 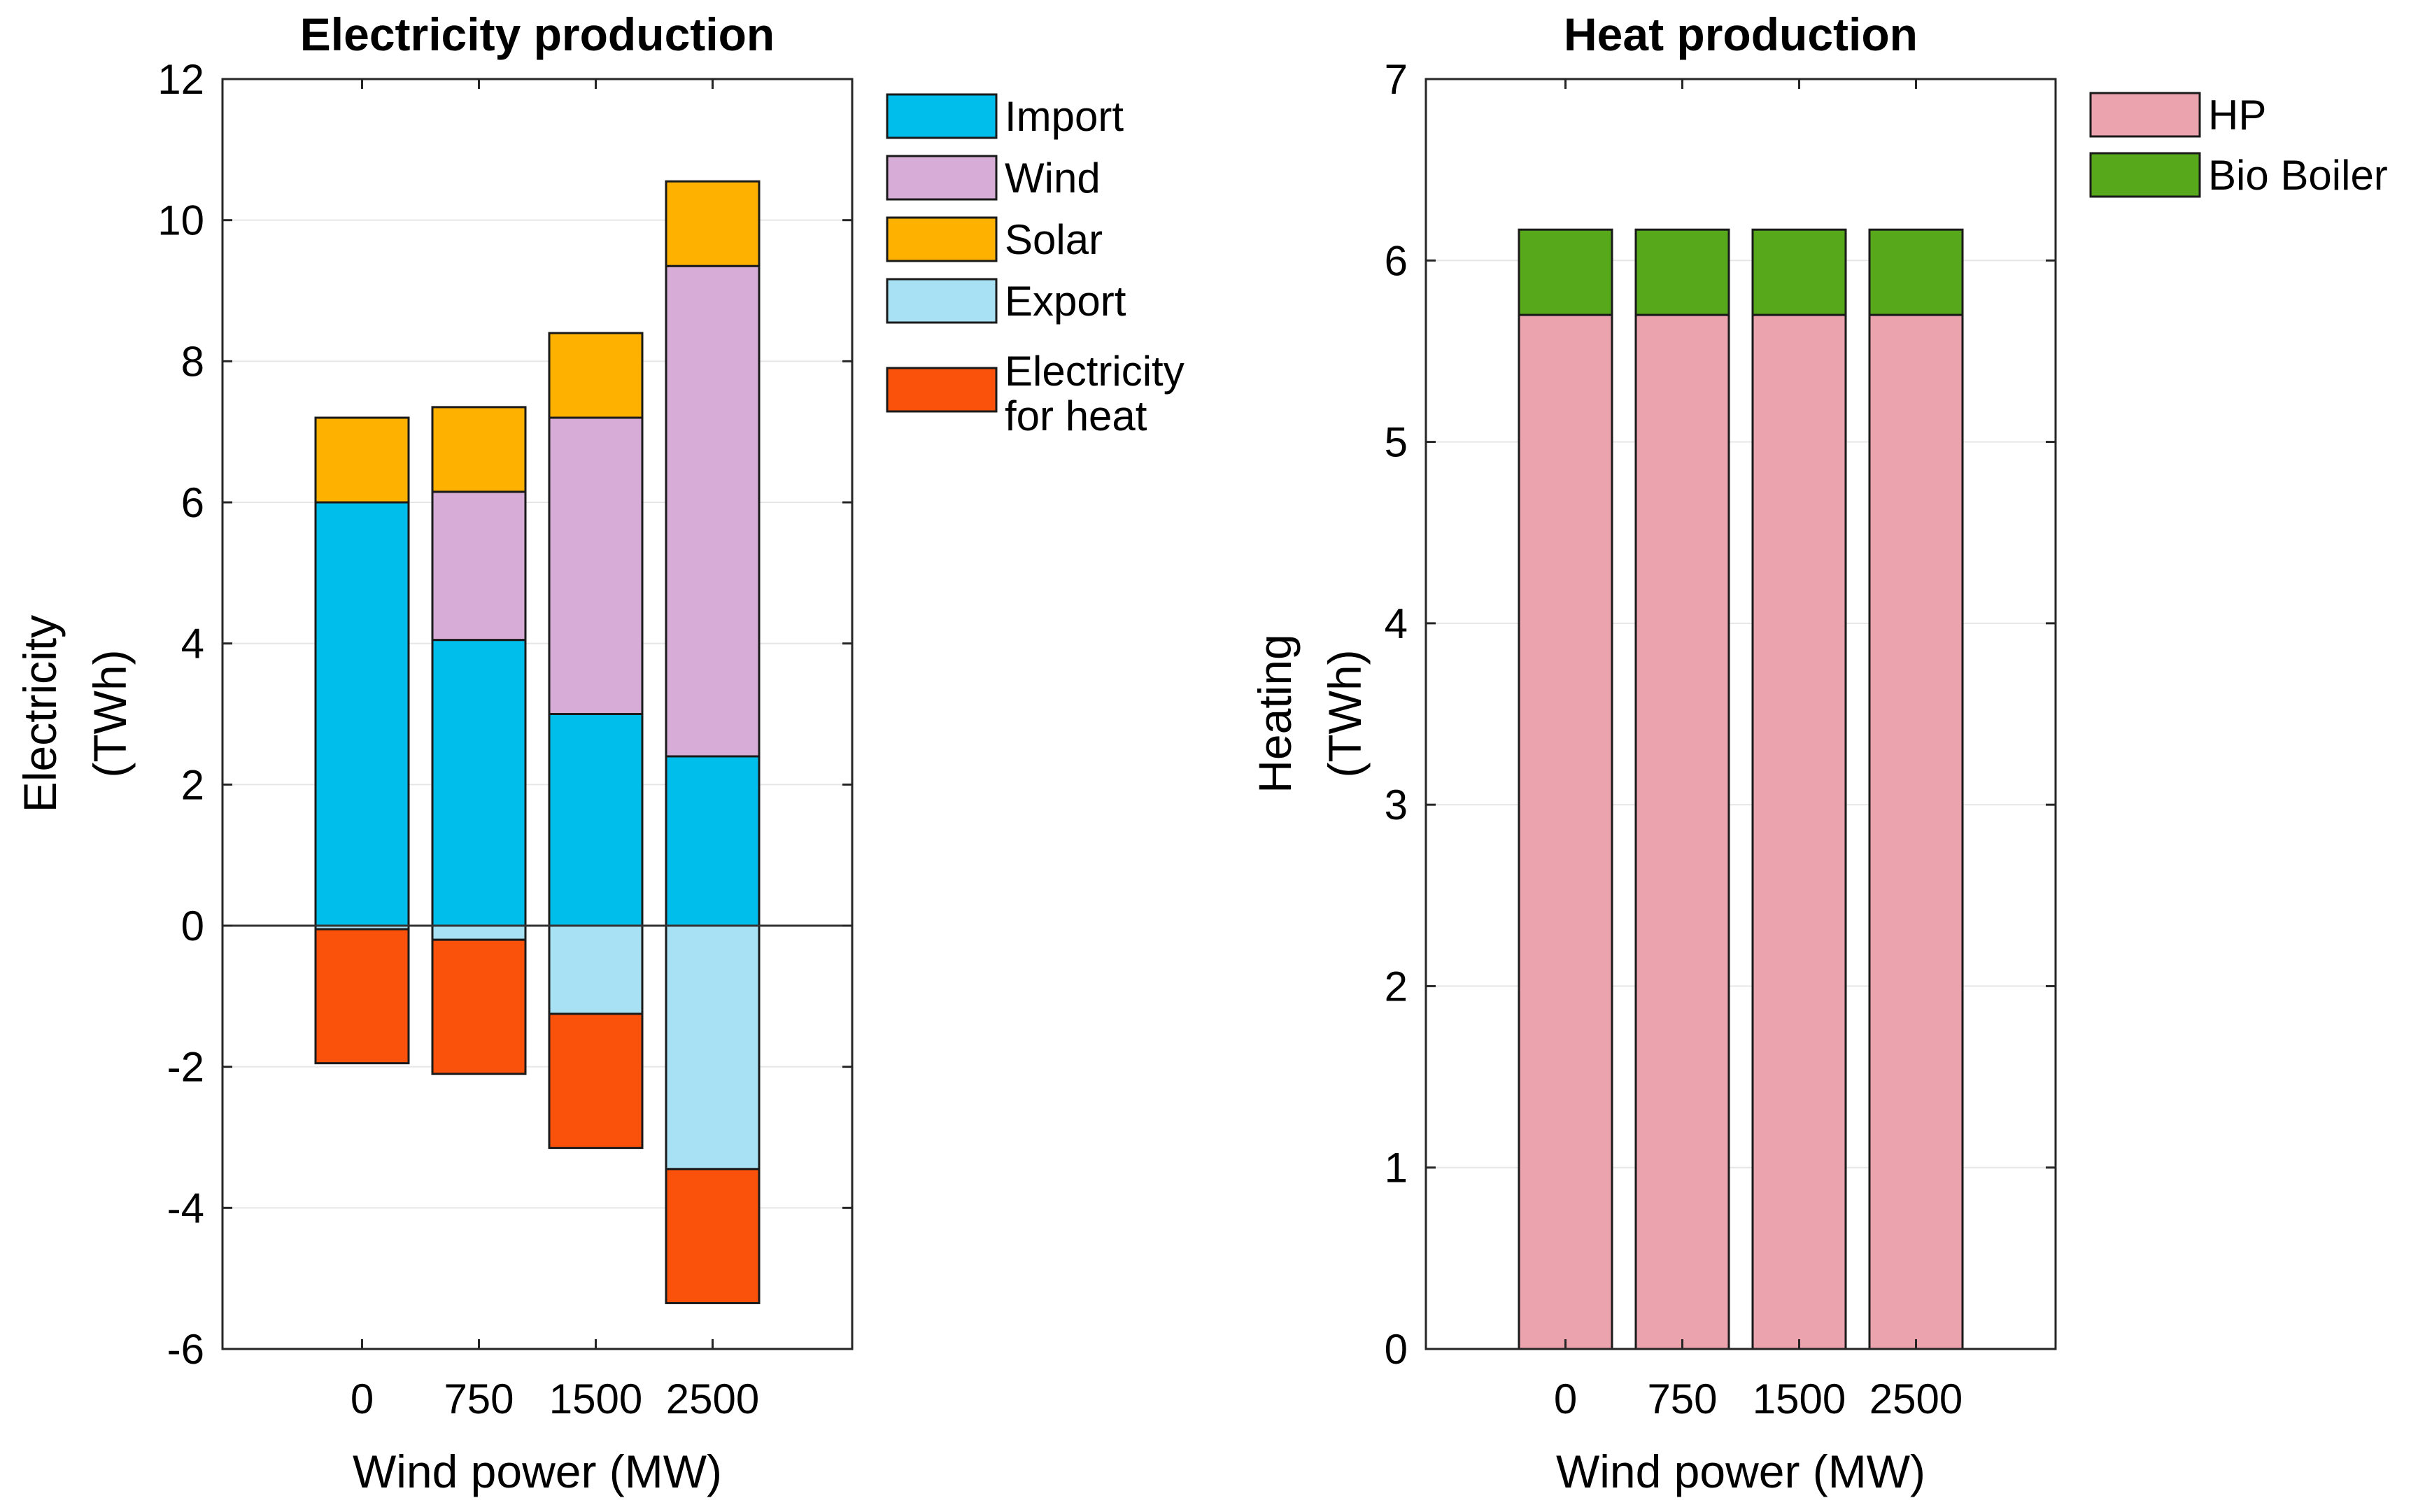 What do you see at coordinates (942, 239) in the screenshot?
I see `legend-swatch-solar` at bounding box center [942, 239].